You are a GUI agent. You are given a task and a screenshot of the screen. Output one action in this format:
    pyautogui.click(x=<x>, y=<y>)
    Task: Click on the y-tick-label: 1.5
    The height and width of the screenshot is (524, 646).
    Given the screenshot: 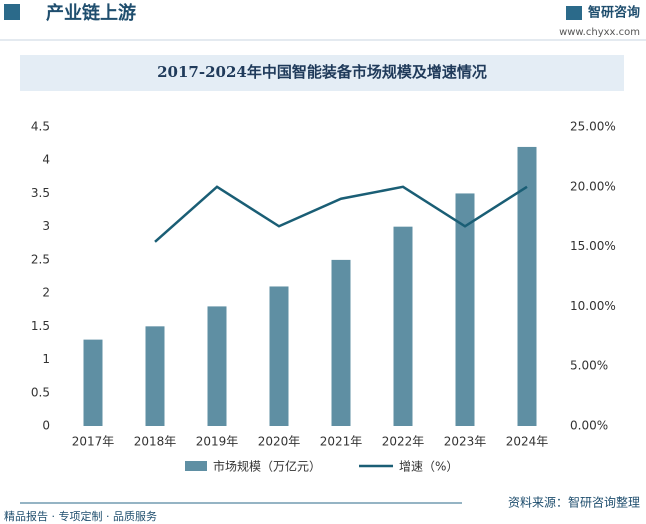 What is the action you would take?
    pyautogui.click(x=40, y=326)
    